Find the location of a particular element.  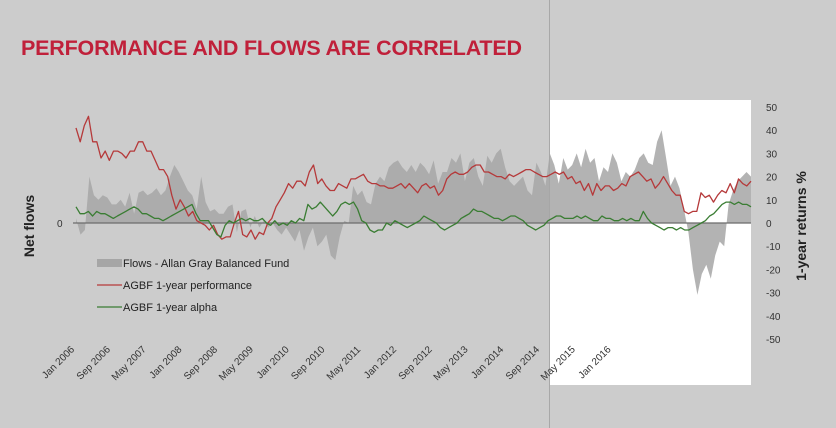

x-axis-tick: May 2009 is located at coordinates (236, 363).